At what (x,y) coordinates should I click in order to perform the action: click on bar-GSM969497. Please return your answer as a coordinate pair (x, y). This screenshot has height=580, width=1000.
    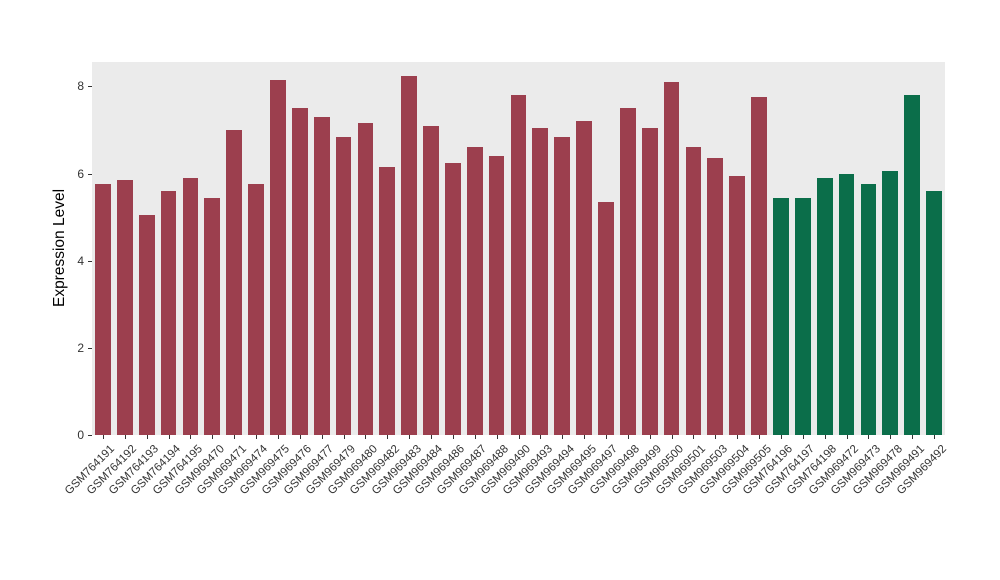
    Looking at the image, I should click on (606, 318).